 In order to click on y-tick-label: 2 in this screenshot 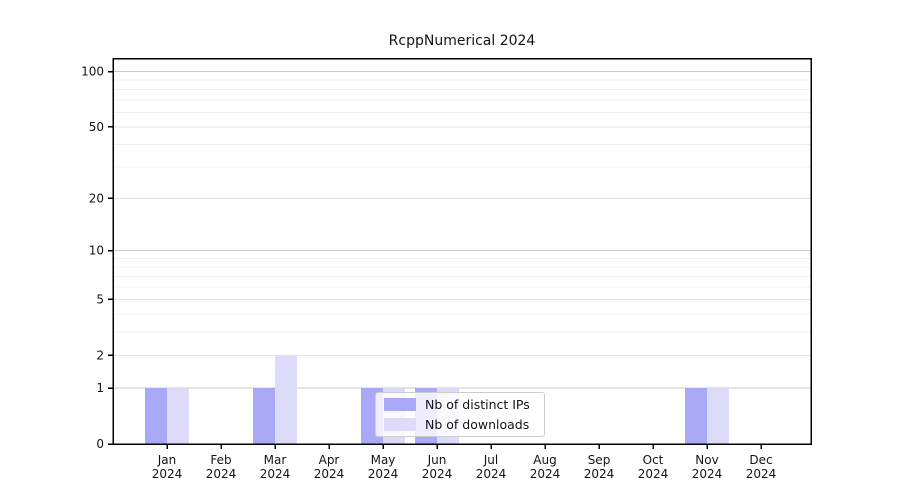, I will do `click(100, 355)`.